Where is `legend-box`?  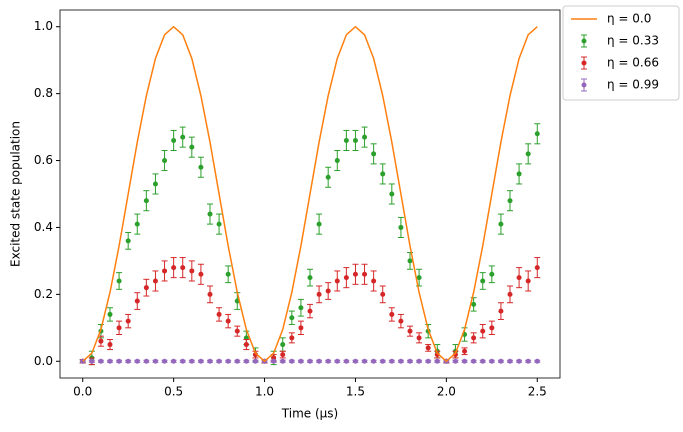 legend-box is located at coordinates (621, 53).